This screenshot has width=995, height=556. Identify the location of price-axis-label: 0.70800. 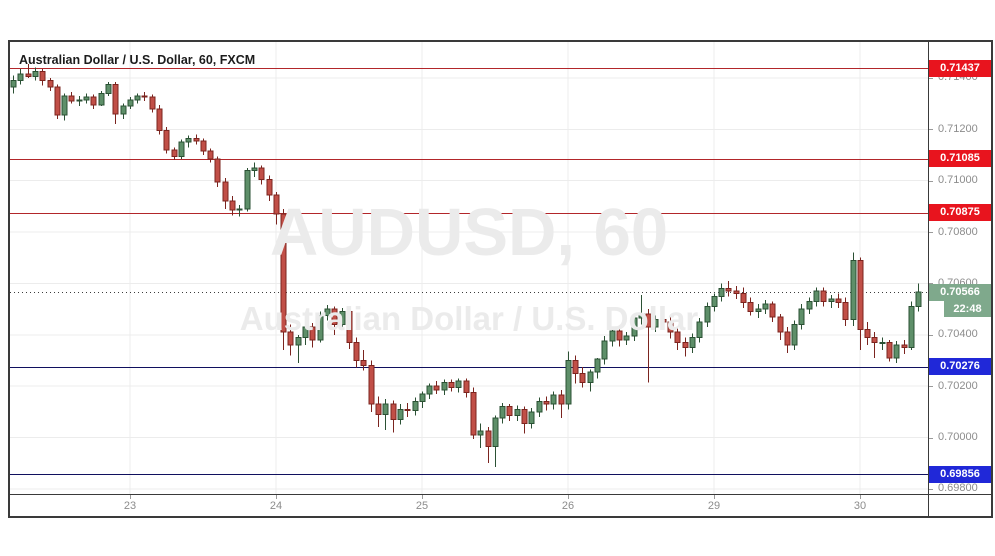
(958, 232).